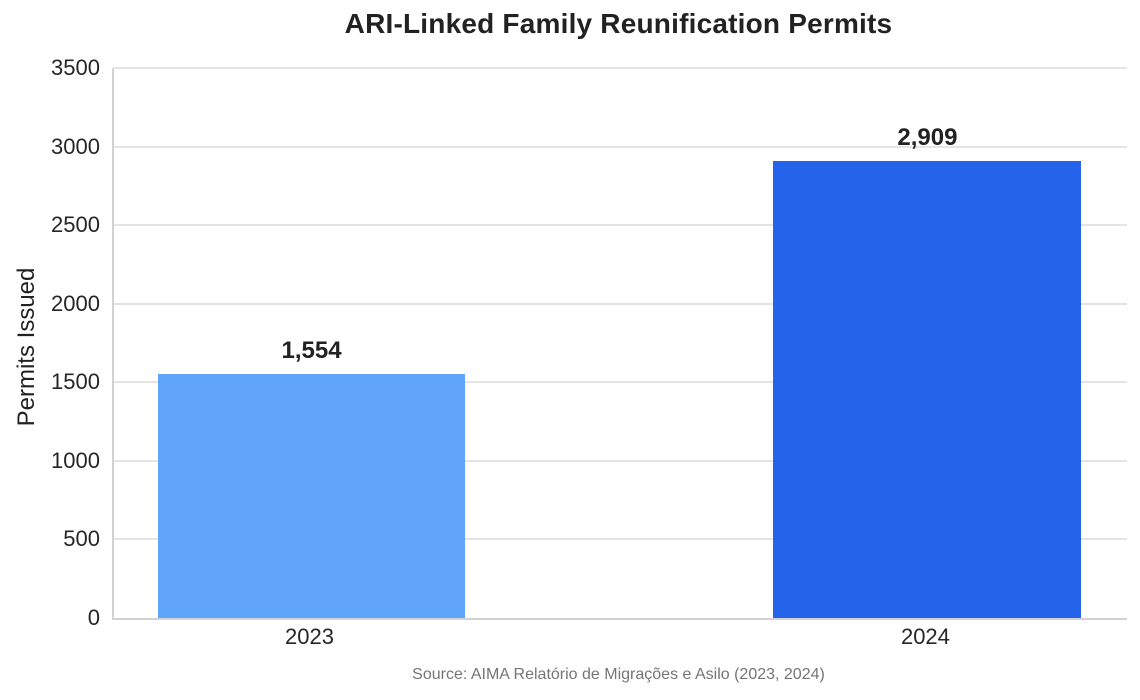  Describe the element at coordinates (311, 350) in the screenshot. I see `bar-value-label: 1,554` at that location.